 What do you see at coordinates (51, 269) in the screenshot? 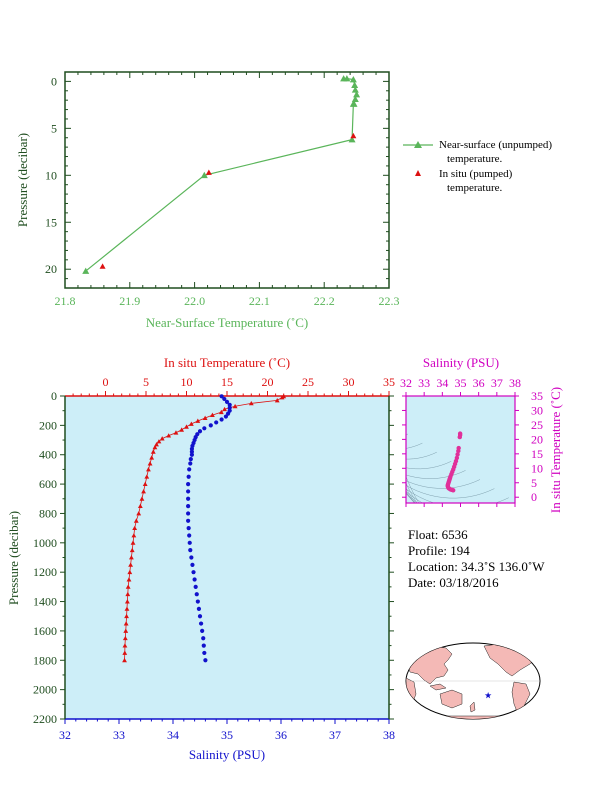
I see `top-ytick-label: 20` at bounding box center [51, 269].